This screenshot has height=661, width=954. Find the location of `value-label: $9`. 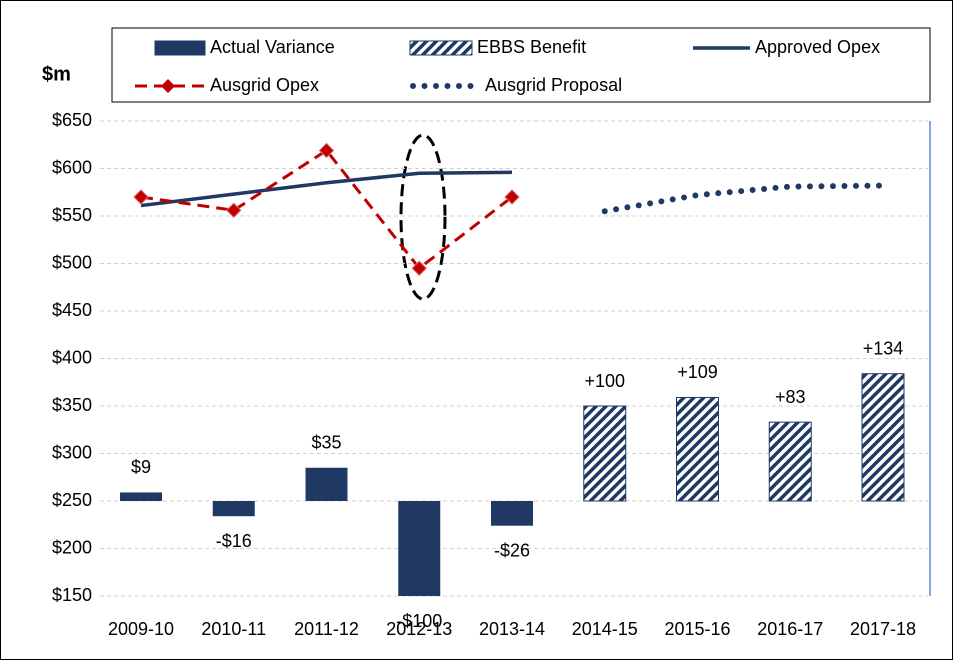

value-label: $9 is located at coordinates (141, 467).